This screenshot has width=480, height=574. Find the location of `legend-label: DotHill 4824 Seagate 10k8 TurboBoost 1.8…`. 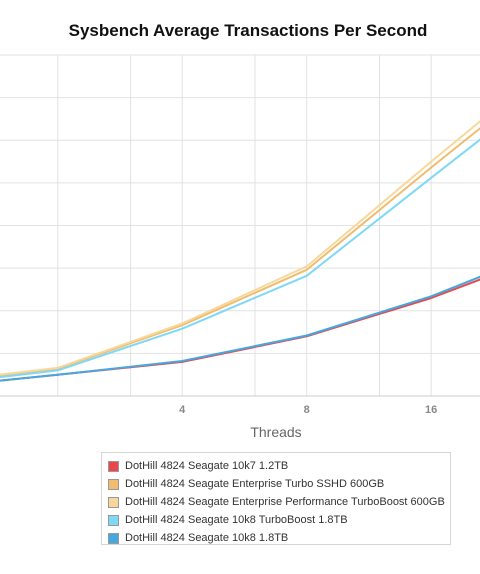

legend-label: DotHill 4824 Seagate 10k8 TurboBoost 1.8… is located at coordinates (236, 520).